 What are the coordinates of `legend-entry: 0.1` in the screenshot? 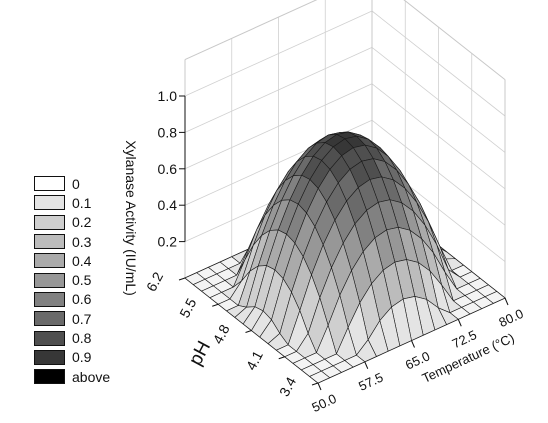 It's located at (89, 202).